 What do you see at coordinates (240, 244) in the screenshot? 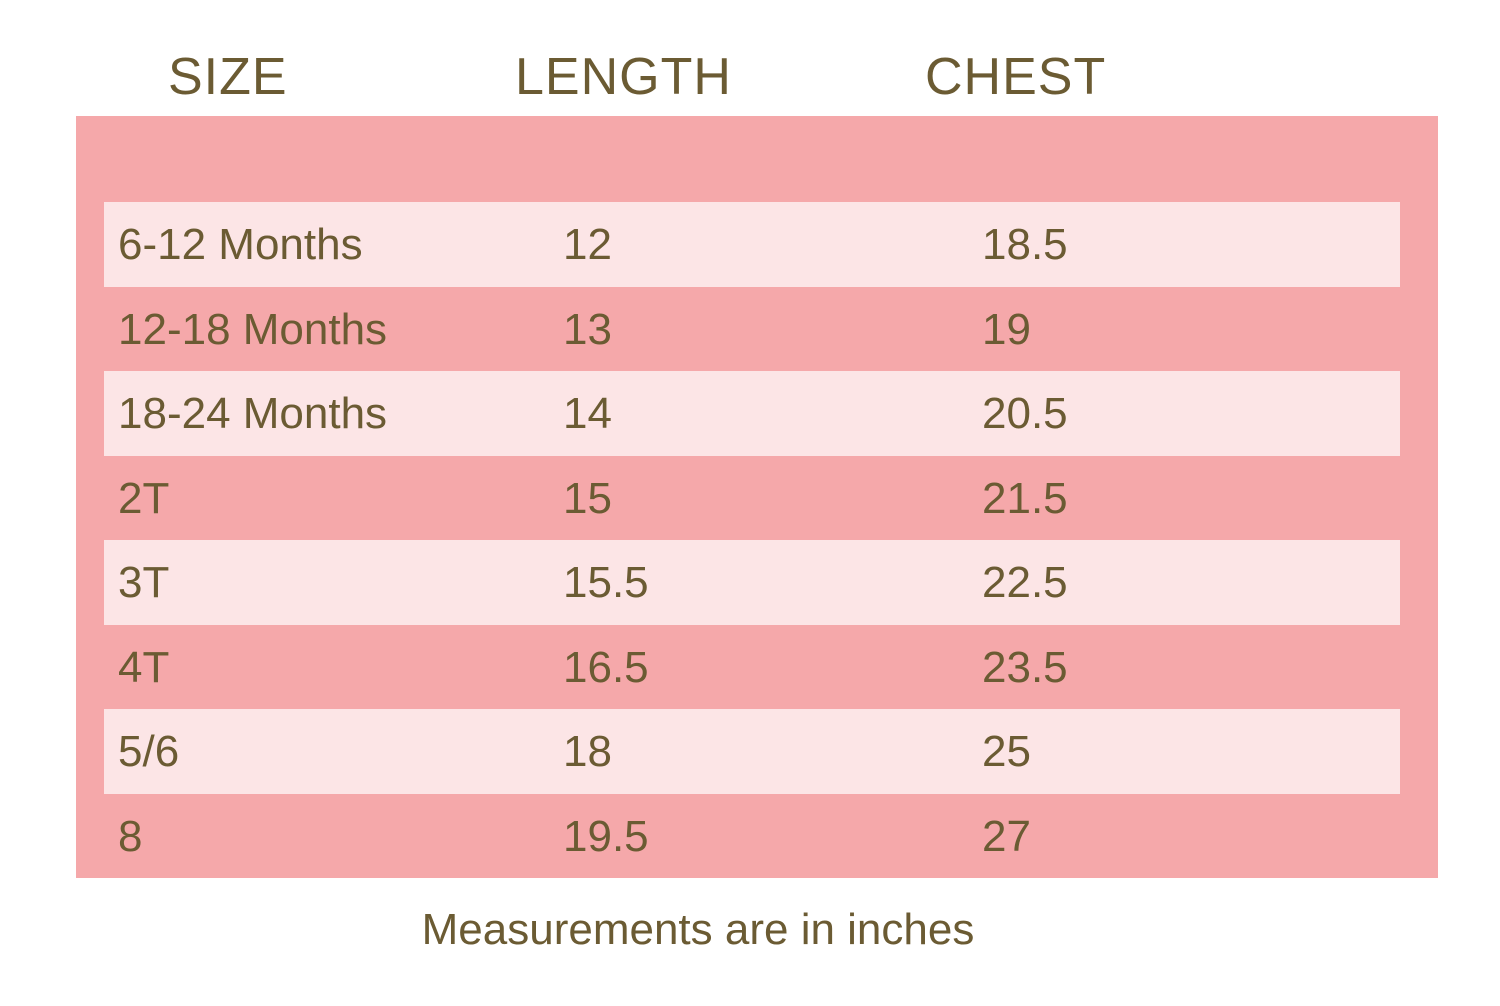
I see `table-cell: 6-12 Months` at bounding box center [240, 244].